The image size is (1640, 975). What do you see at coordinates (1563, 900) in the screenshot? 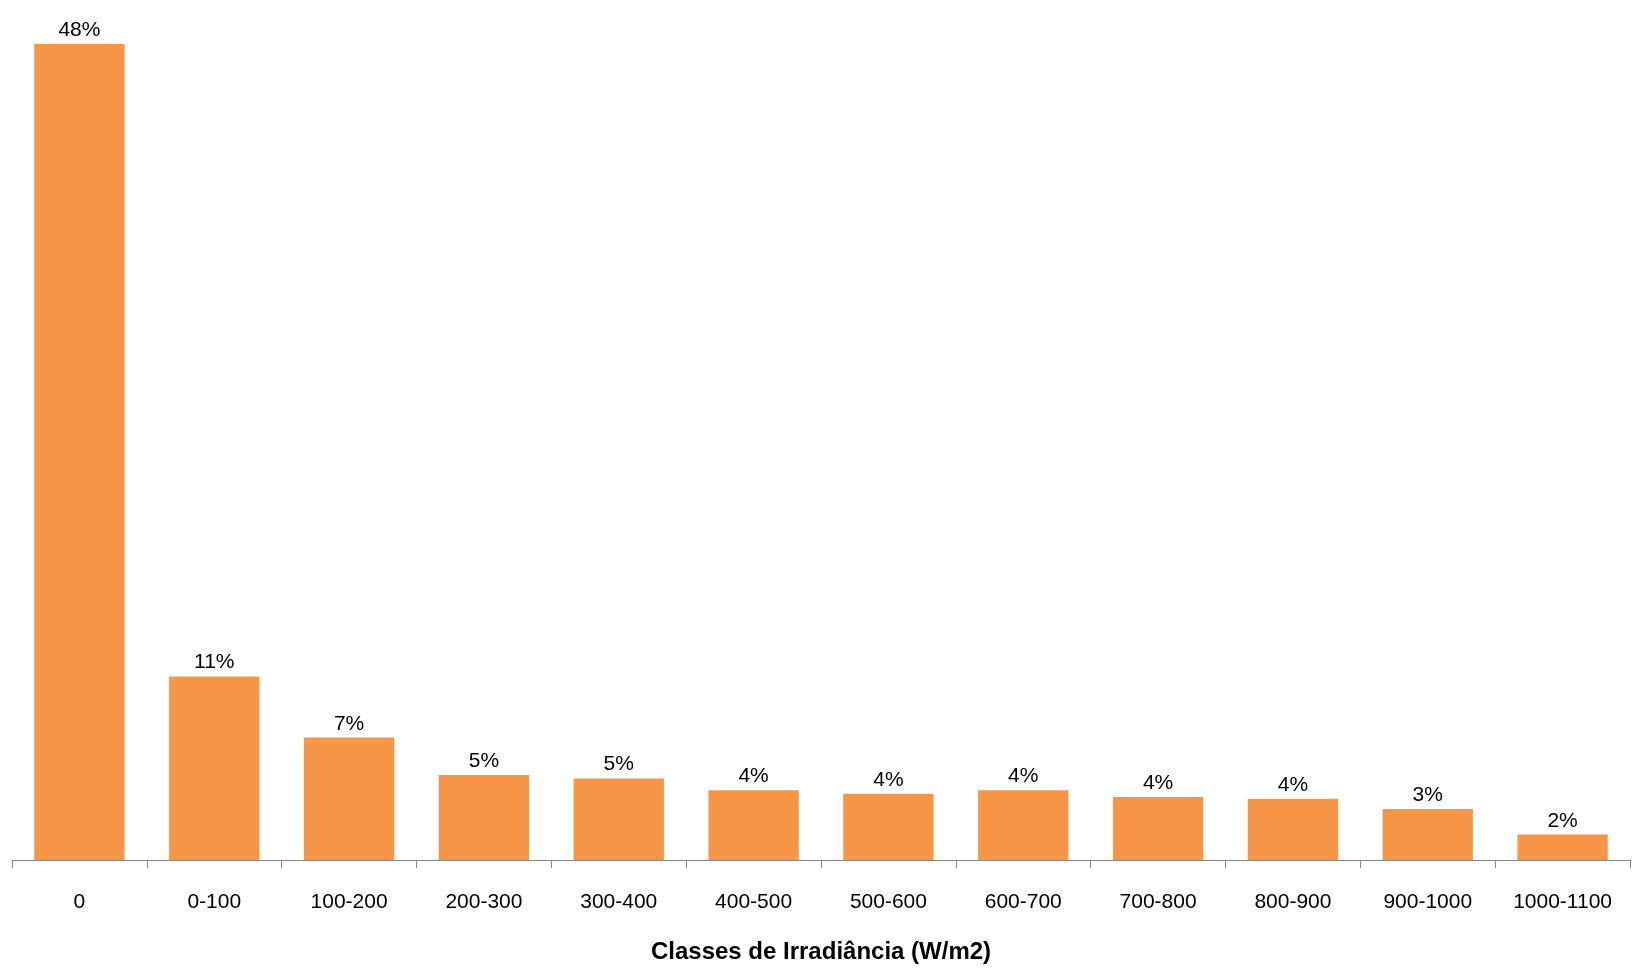
I see `x-tick-label: 1000-1100` at bounding box center [1563, 900].